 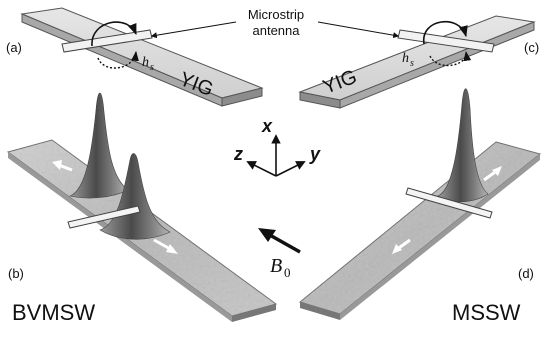 What do you see at coordinates (463, 145) in the screenshot?
I see `mssw-peak` at bounding box center [463, 145].